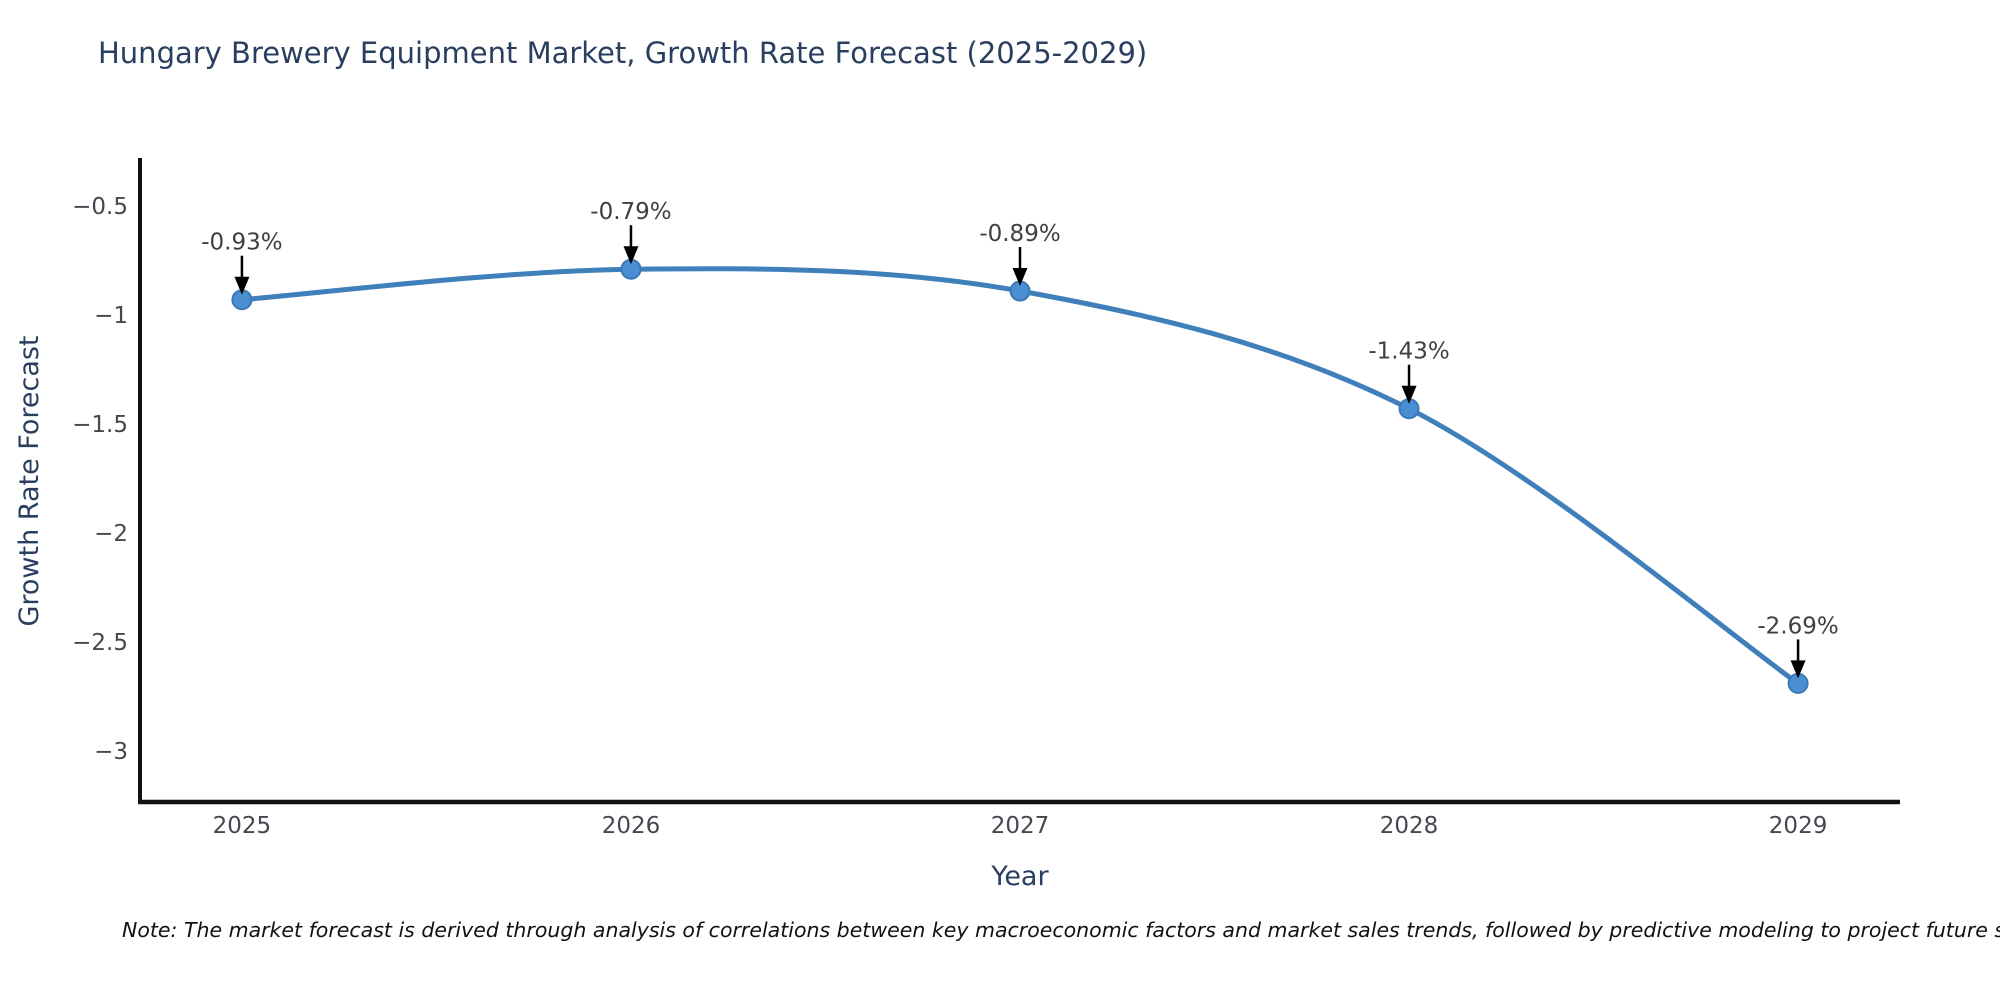 This screenshot has width=2000, height=1000. Describe the element at coordinates (1019, 234) in the screenshot. I see `annotation-label-2027: -0.89%` at that location.